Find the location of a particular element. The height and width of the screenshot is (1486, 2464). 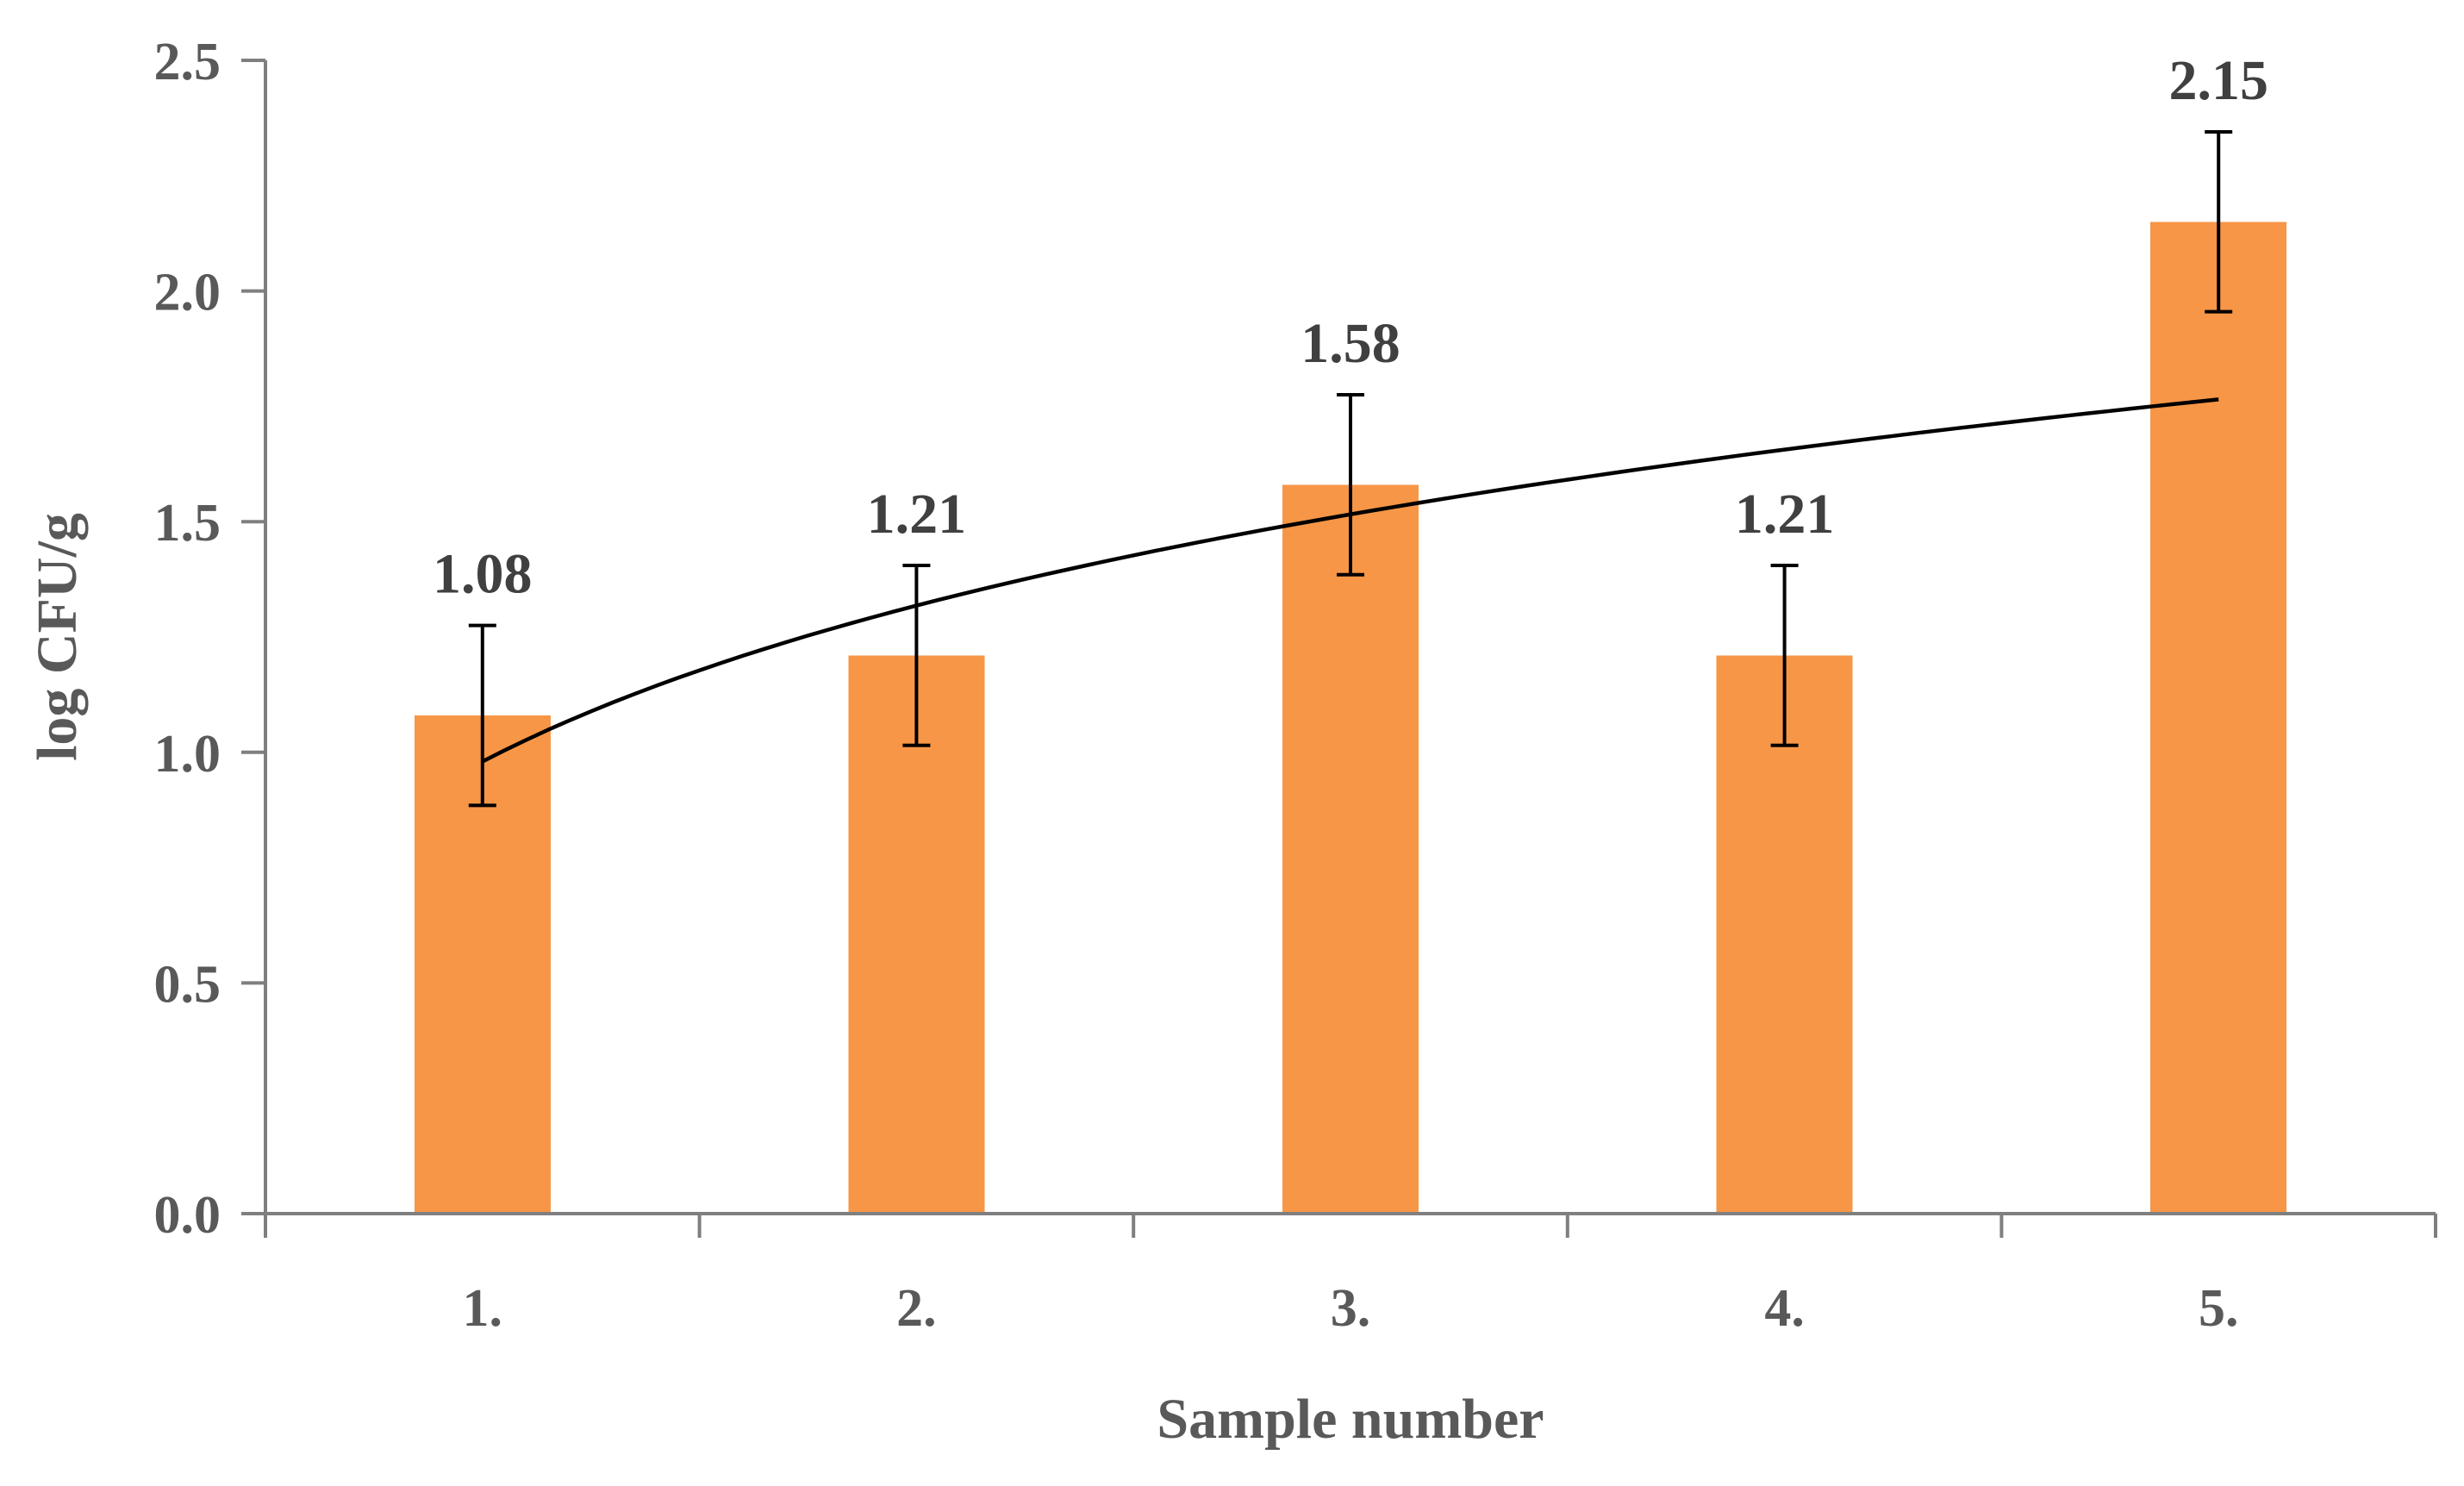

x-tick-label: 2. is located at coordinates (916, 1308).